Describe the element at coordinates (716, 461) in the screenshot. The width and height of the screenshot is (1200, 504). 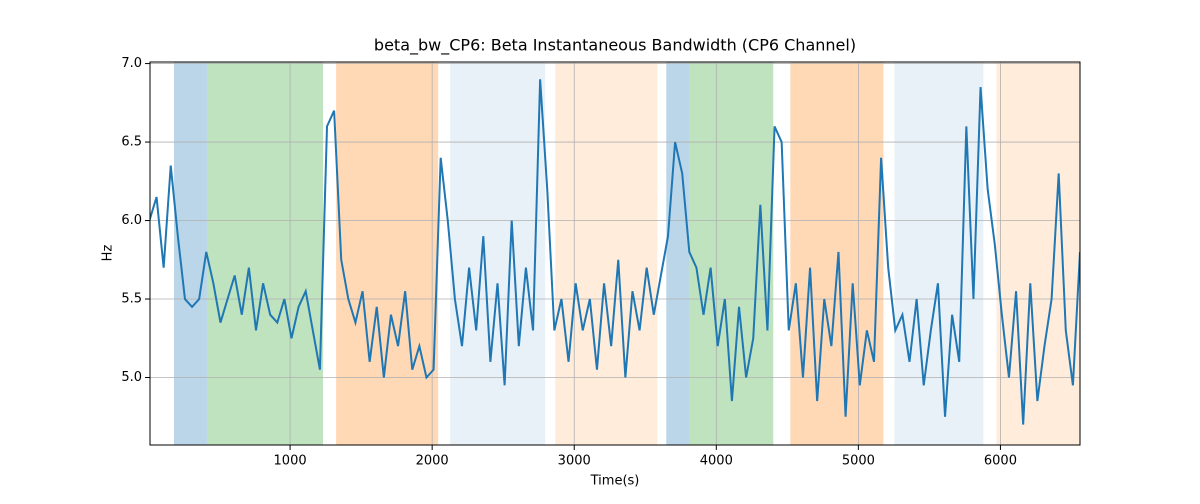
I see `x-tick-label: 4000` at that location.